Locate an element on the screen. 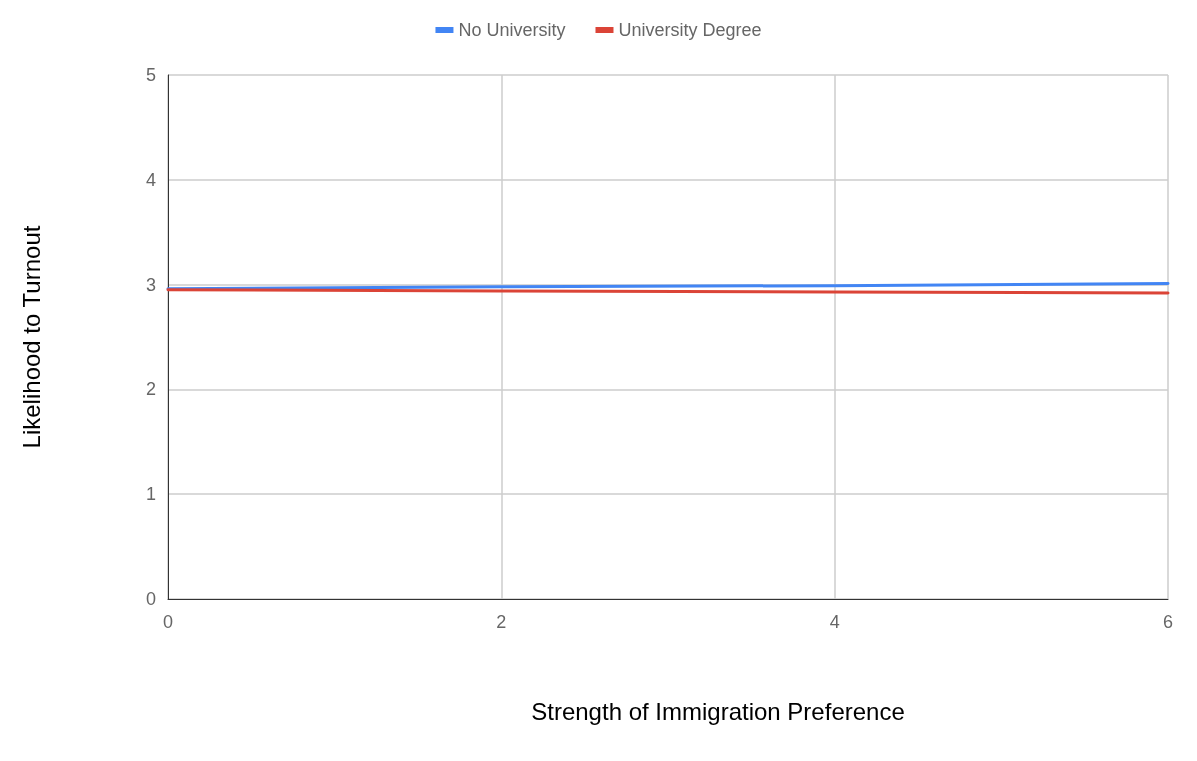 This screenshot has height=761, width=1197. x-tick-label: 4 is located at coordinates (834, 622).